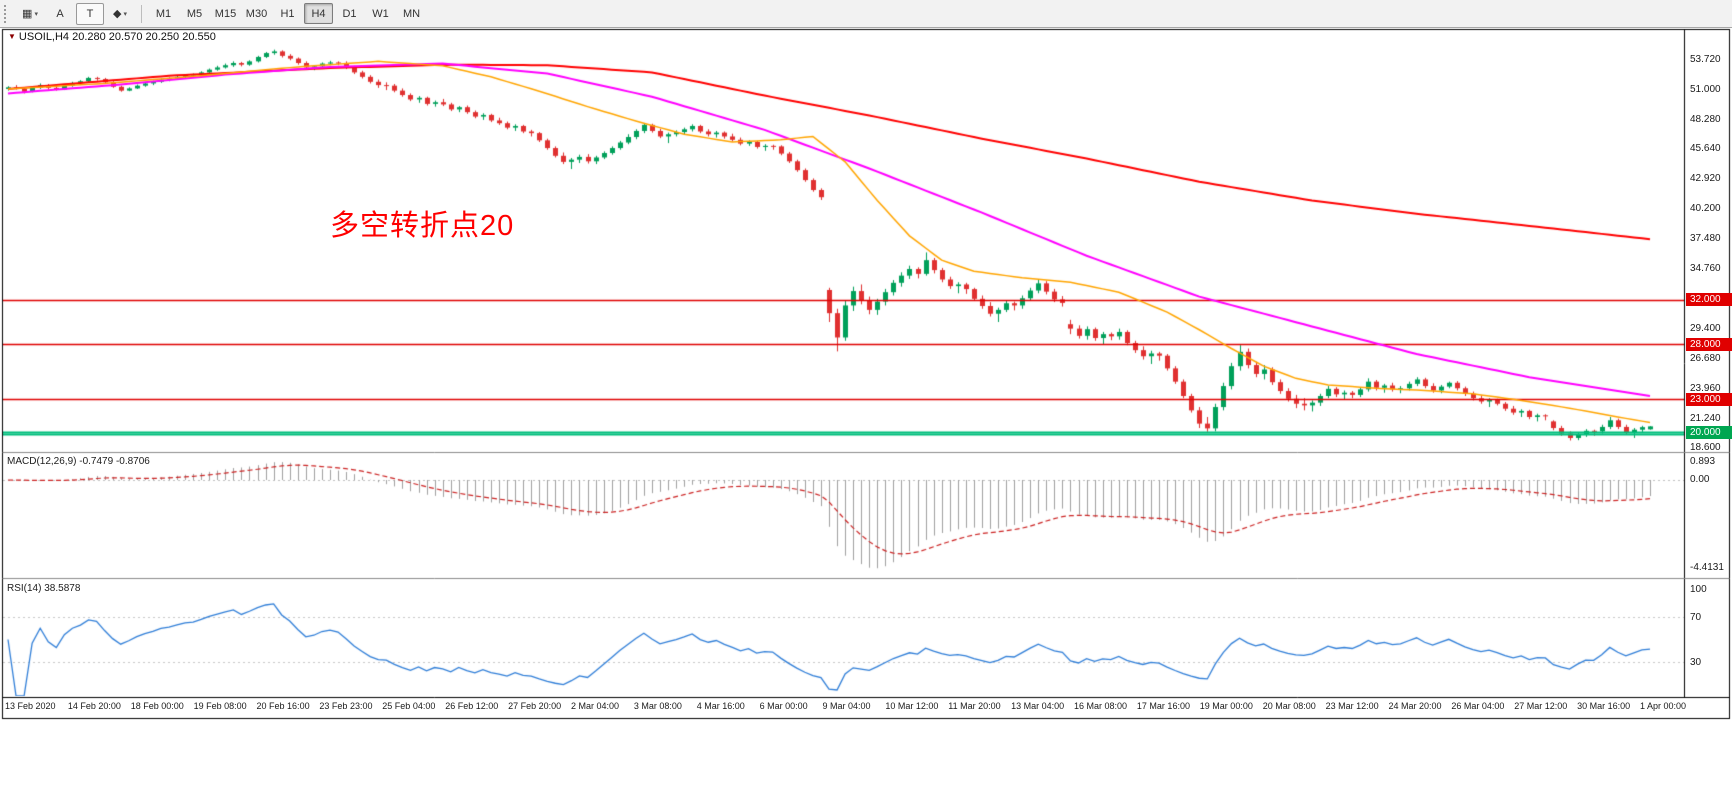 Image resolution: width=1732 pixels, height=794 pixels. I want to click on time-tick-label: 20 Mar 08:00, so click(1289, 706).